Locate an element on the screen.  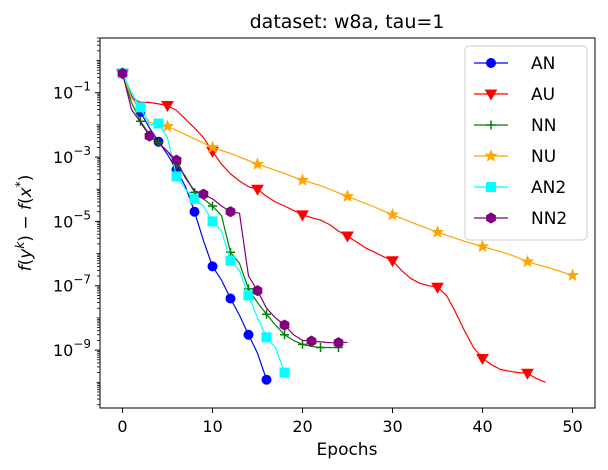
y-axis-label: f(yk) − f(x*) is located at coordinates (24, 223).